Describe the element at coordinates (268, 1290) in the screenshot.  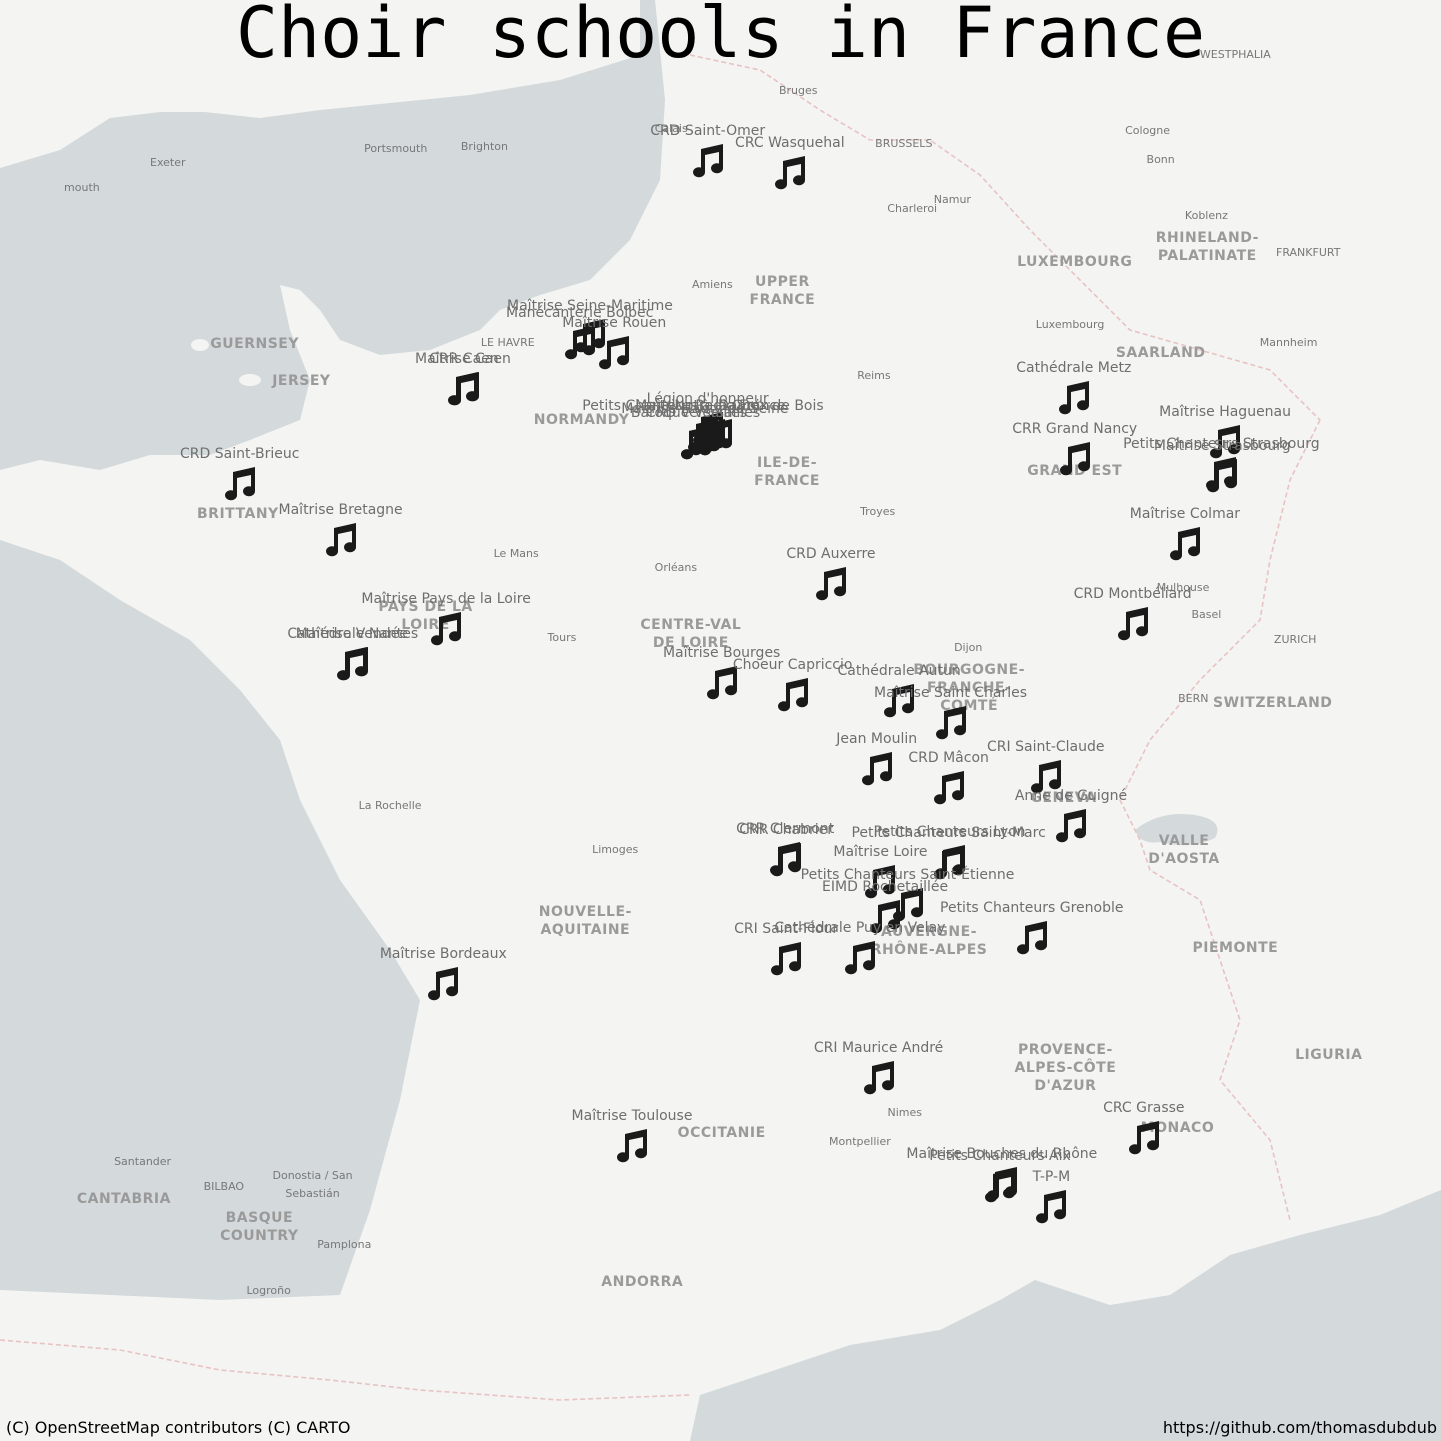
I see `city-label: Logroño` at that location.